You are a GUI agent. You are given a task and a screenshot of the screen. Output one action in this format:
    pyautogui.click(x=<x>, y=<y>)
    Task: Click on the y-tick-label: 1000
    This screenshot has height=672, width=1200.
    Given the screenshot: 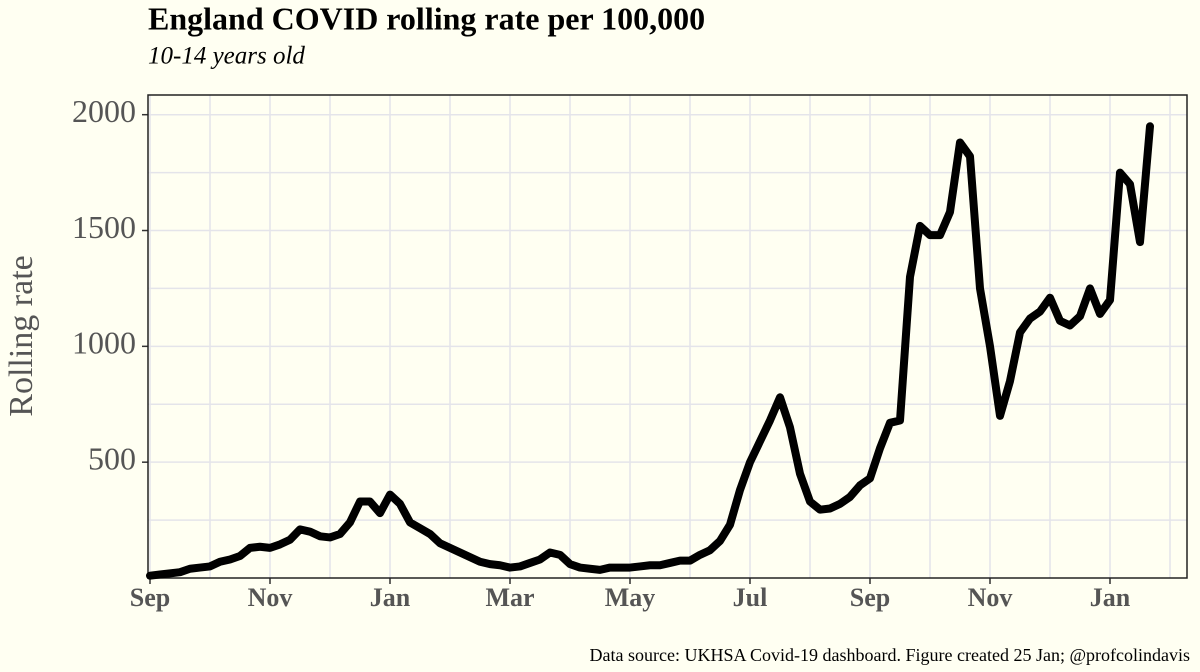 What is the action you would take?
    pyautogui.click(x=104, y=343)
    